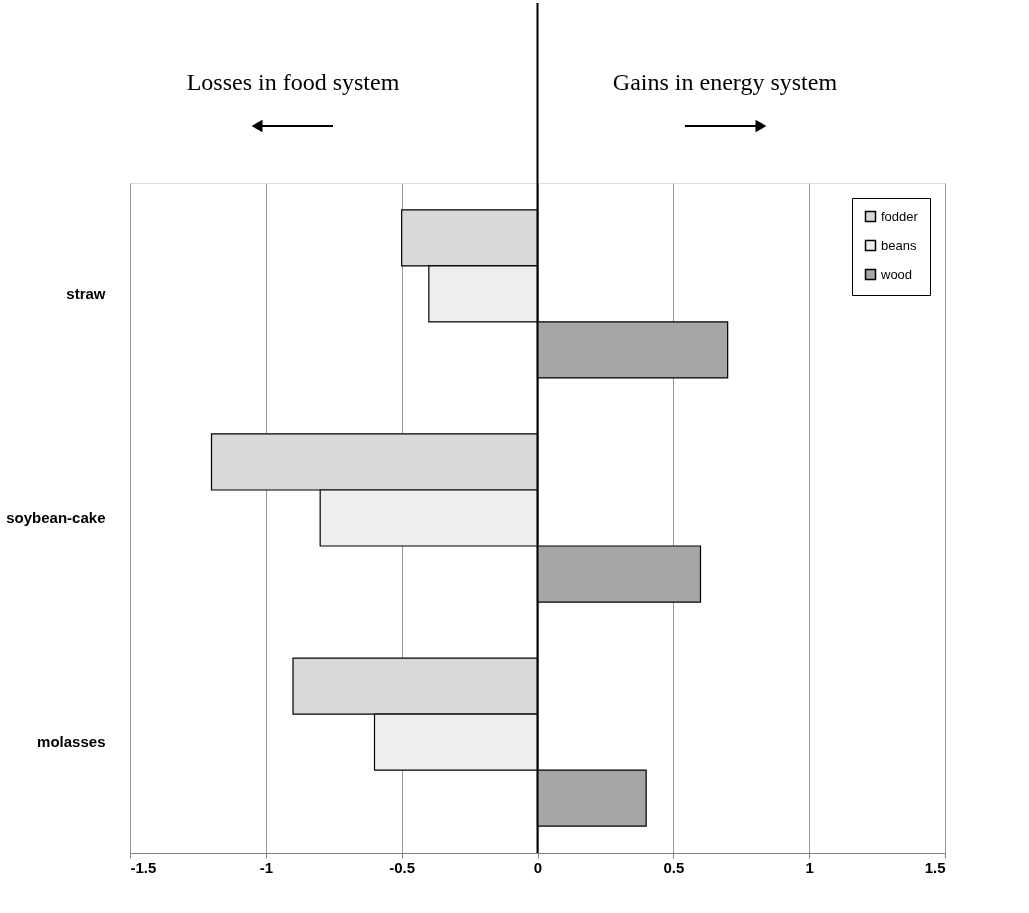 Image resolution: width=1029 pixels, height=913 pixels. Describe the element at coordinates (143, 867) in the screenshot. I see `x-tick-label: -1.5` at that location.